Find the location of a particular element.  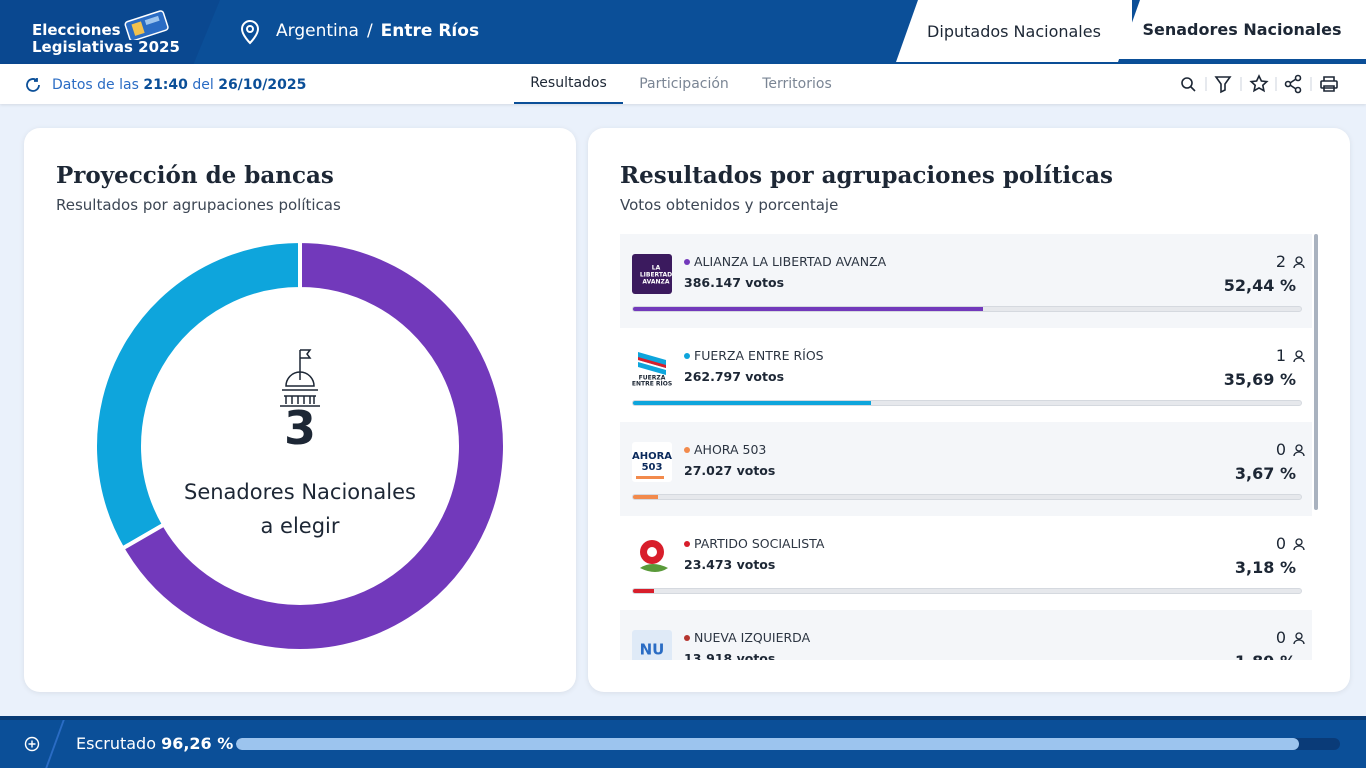

scrutiny: Escrutado 96,26 % is located at coordinates (154, 743).